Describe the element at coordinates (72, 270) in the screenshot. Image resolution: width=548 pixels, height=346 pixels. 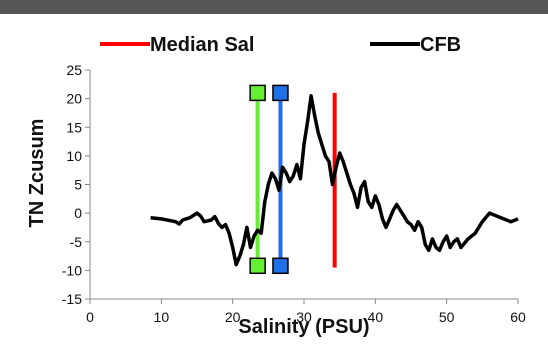
I see `y-tick-label: -10` at that location.